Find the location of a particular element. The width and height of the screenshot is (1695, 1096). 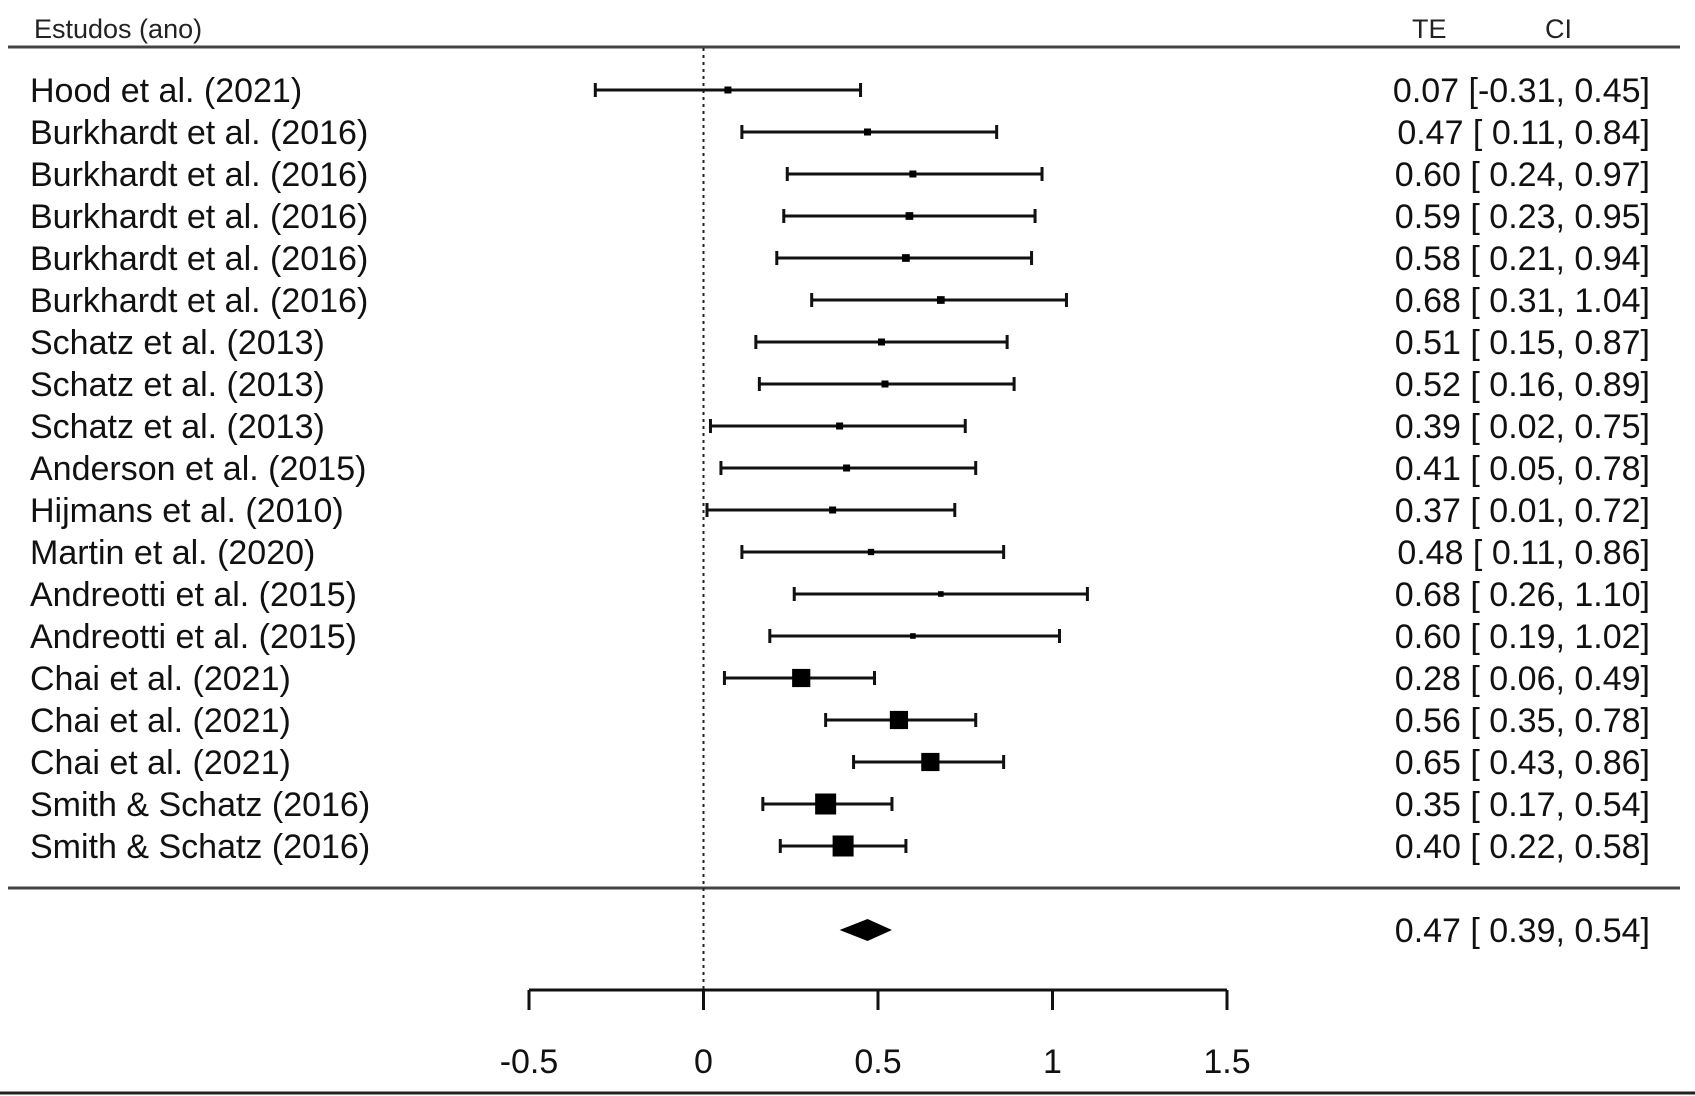

study-row: Smith & Schatz (2016) 0.35 [ 0.17, 0.54] is located at coordinates (840, 805).